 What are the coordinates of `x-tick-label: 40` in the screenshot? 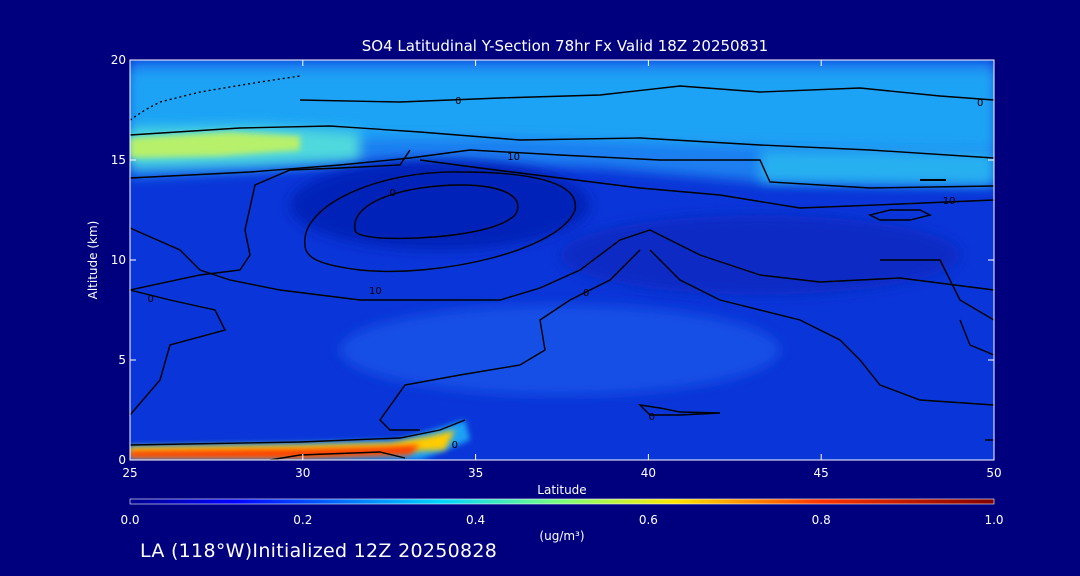 It's located at (648, 473).